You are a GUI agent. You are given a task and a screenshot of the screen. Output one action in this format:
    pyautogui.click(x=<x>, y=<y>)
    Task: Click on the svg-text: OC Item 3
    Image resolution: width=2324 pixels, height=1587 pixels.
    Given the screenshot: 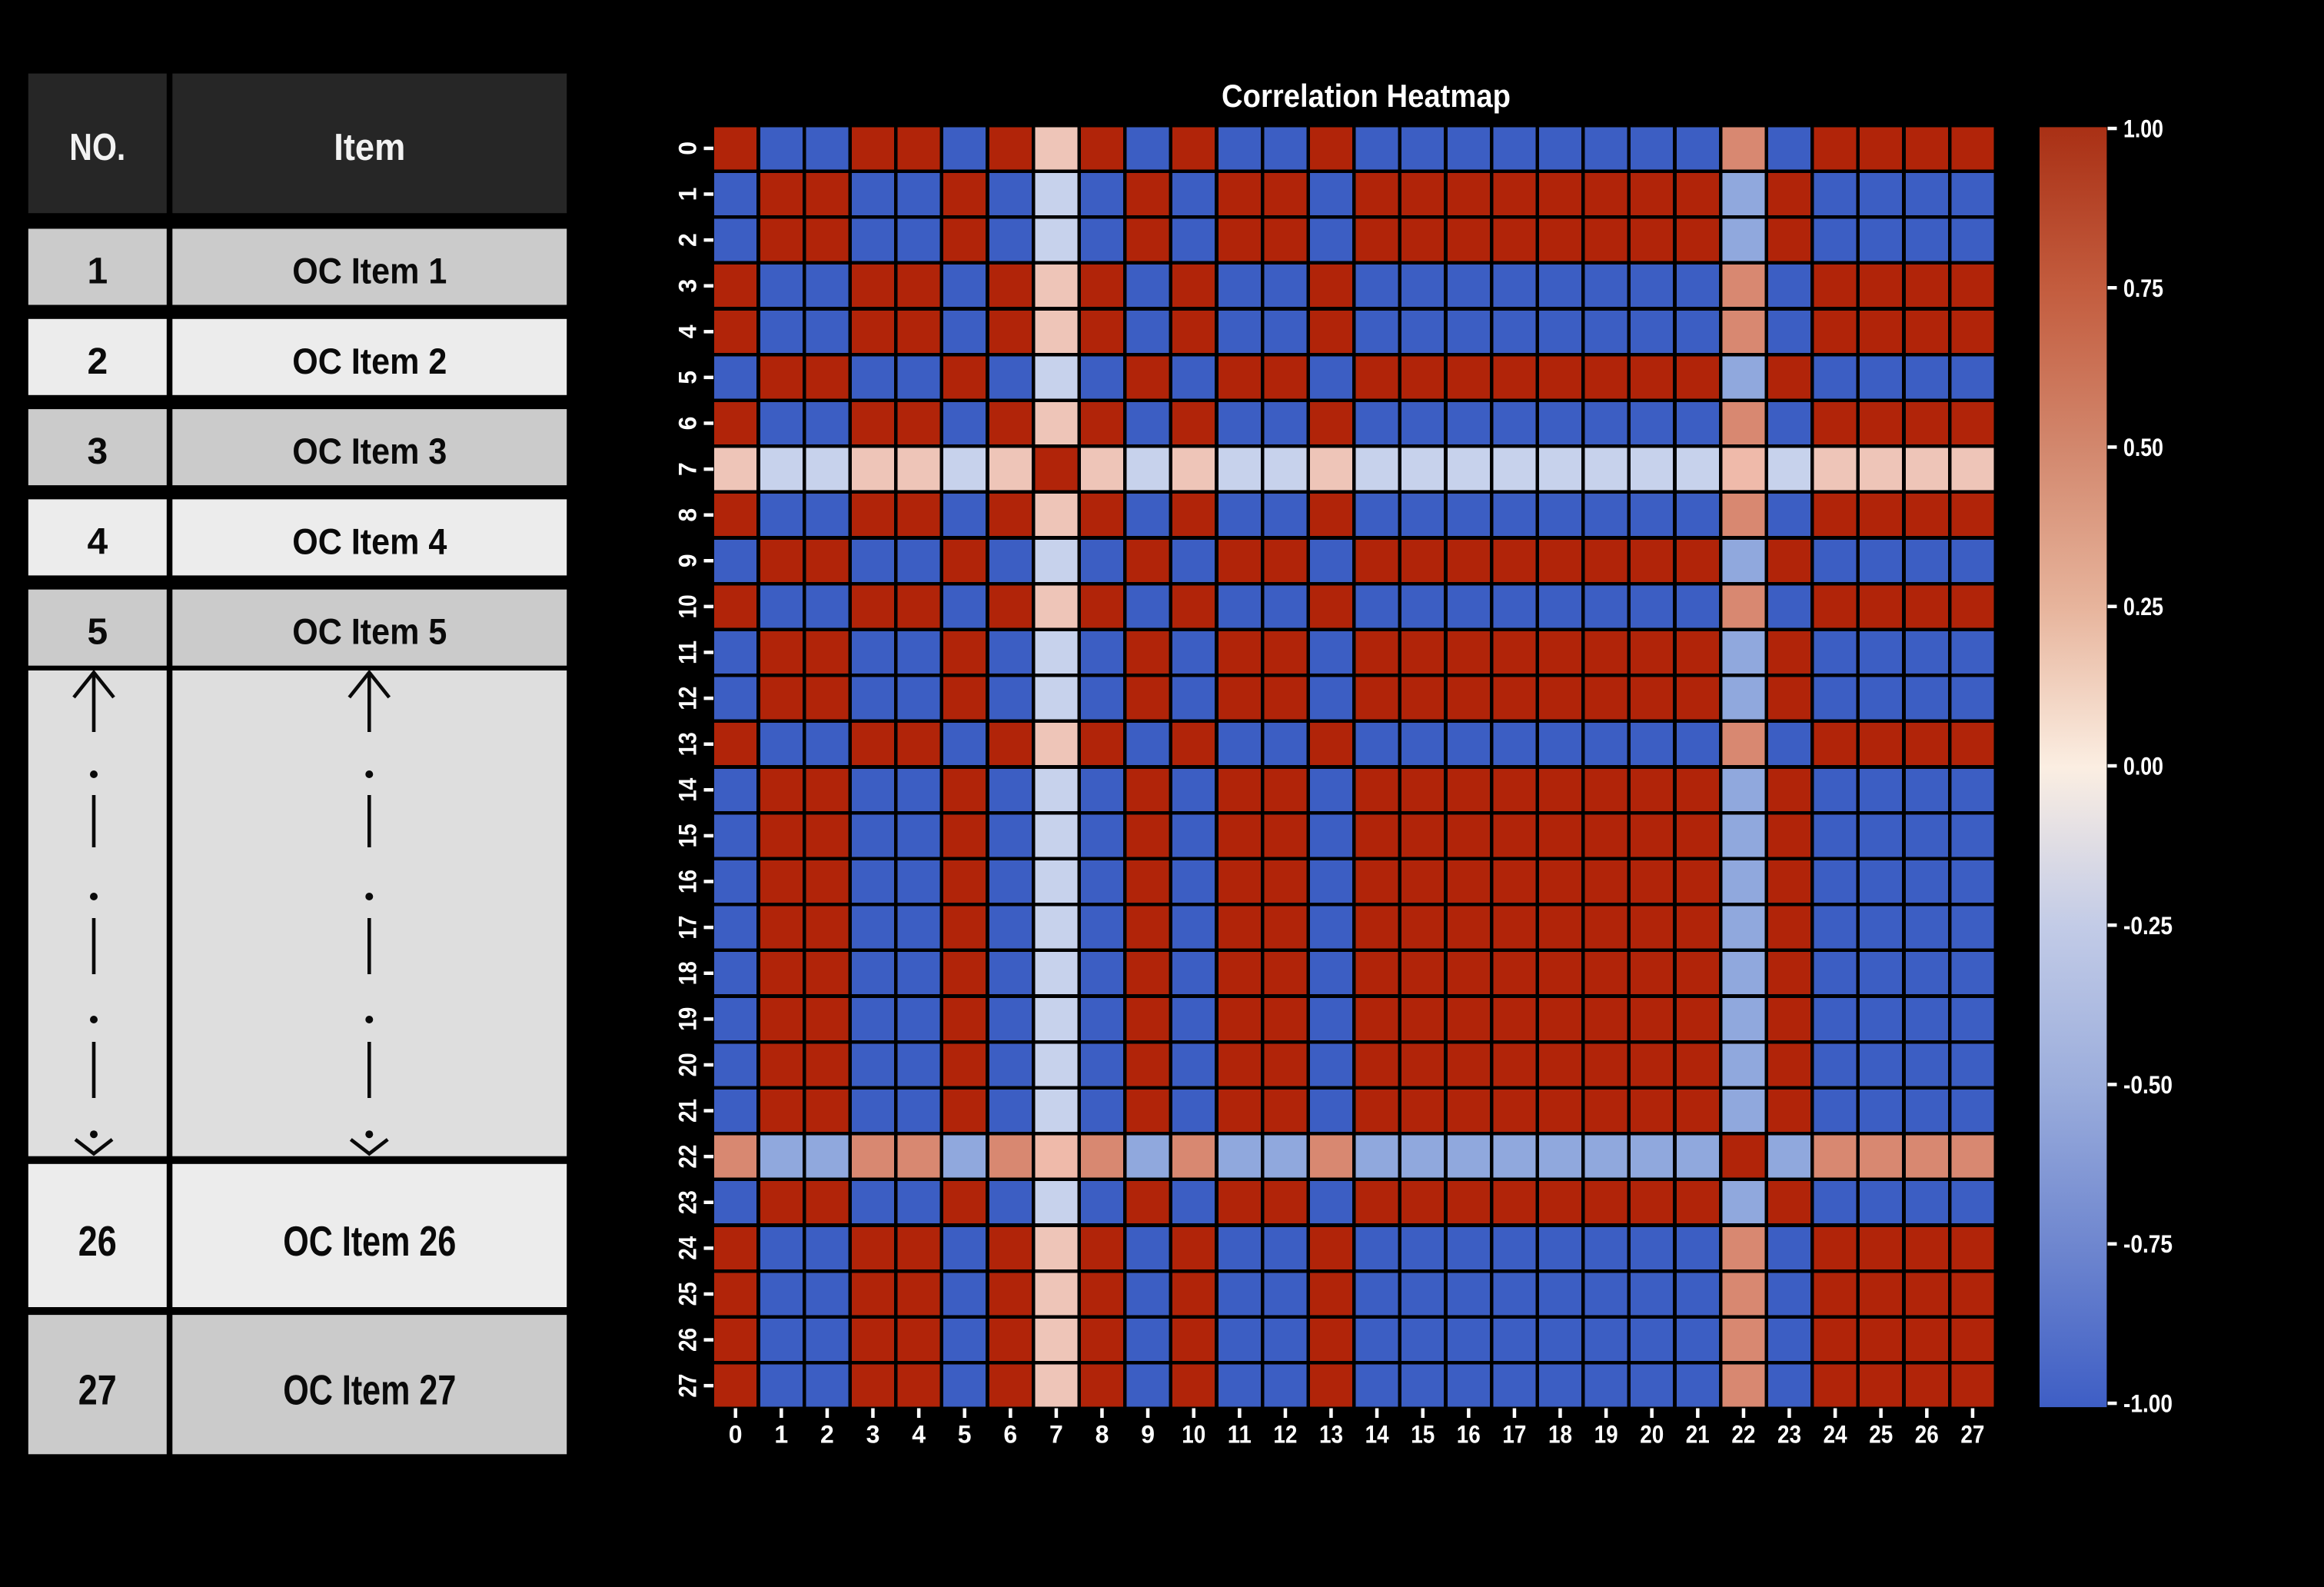 What is the action you would take?
    pyautogui.click(x=369, y=451)
    